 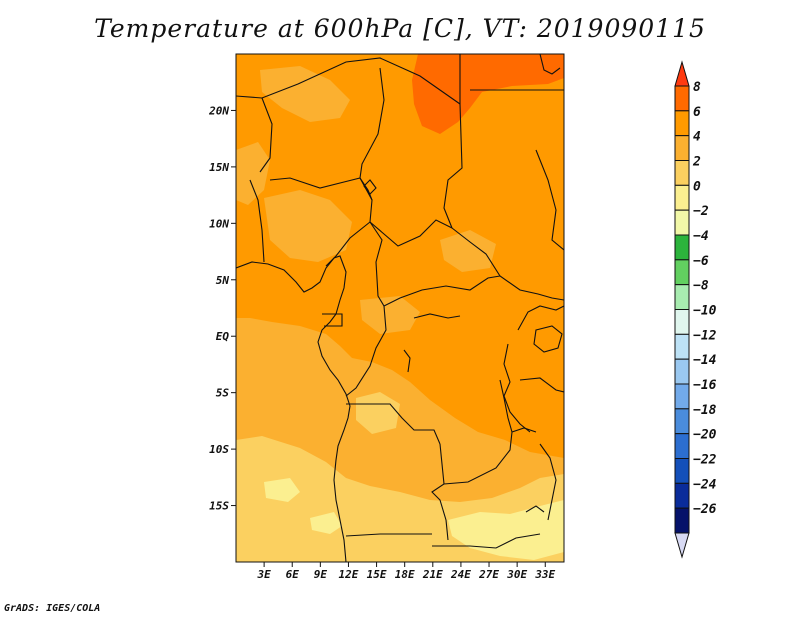 I want to click on lat-tick-label: 20N, so click(x=218, y=110).